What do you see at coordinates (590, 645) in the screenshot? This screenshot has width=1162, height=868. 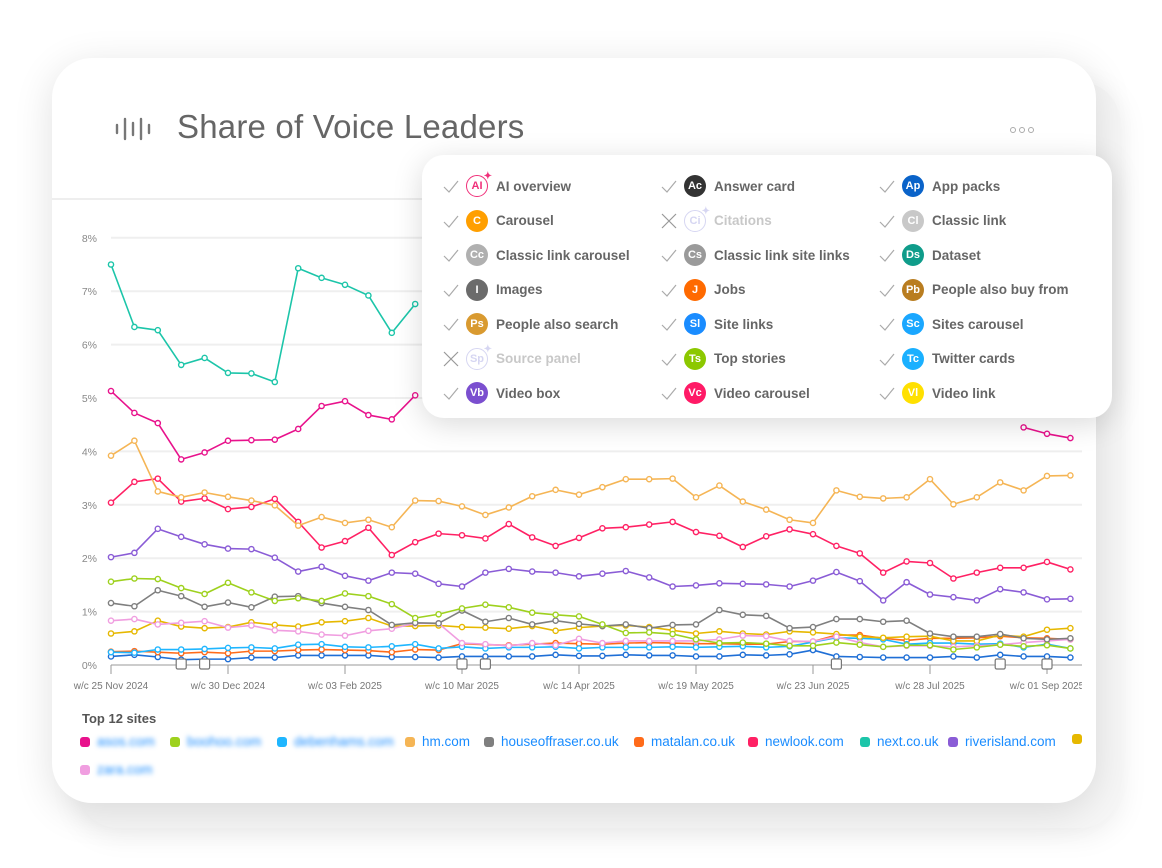 I see `series-line-debenhams.com` at bounding box center [590, 645].